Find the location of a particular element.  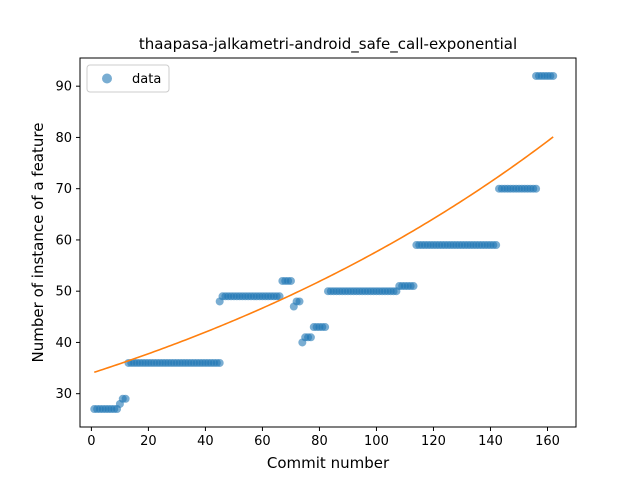

legend: data is located at coordinates (128, 78).